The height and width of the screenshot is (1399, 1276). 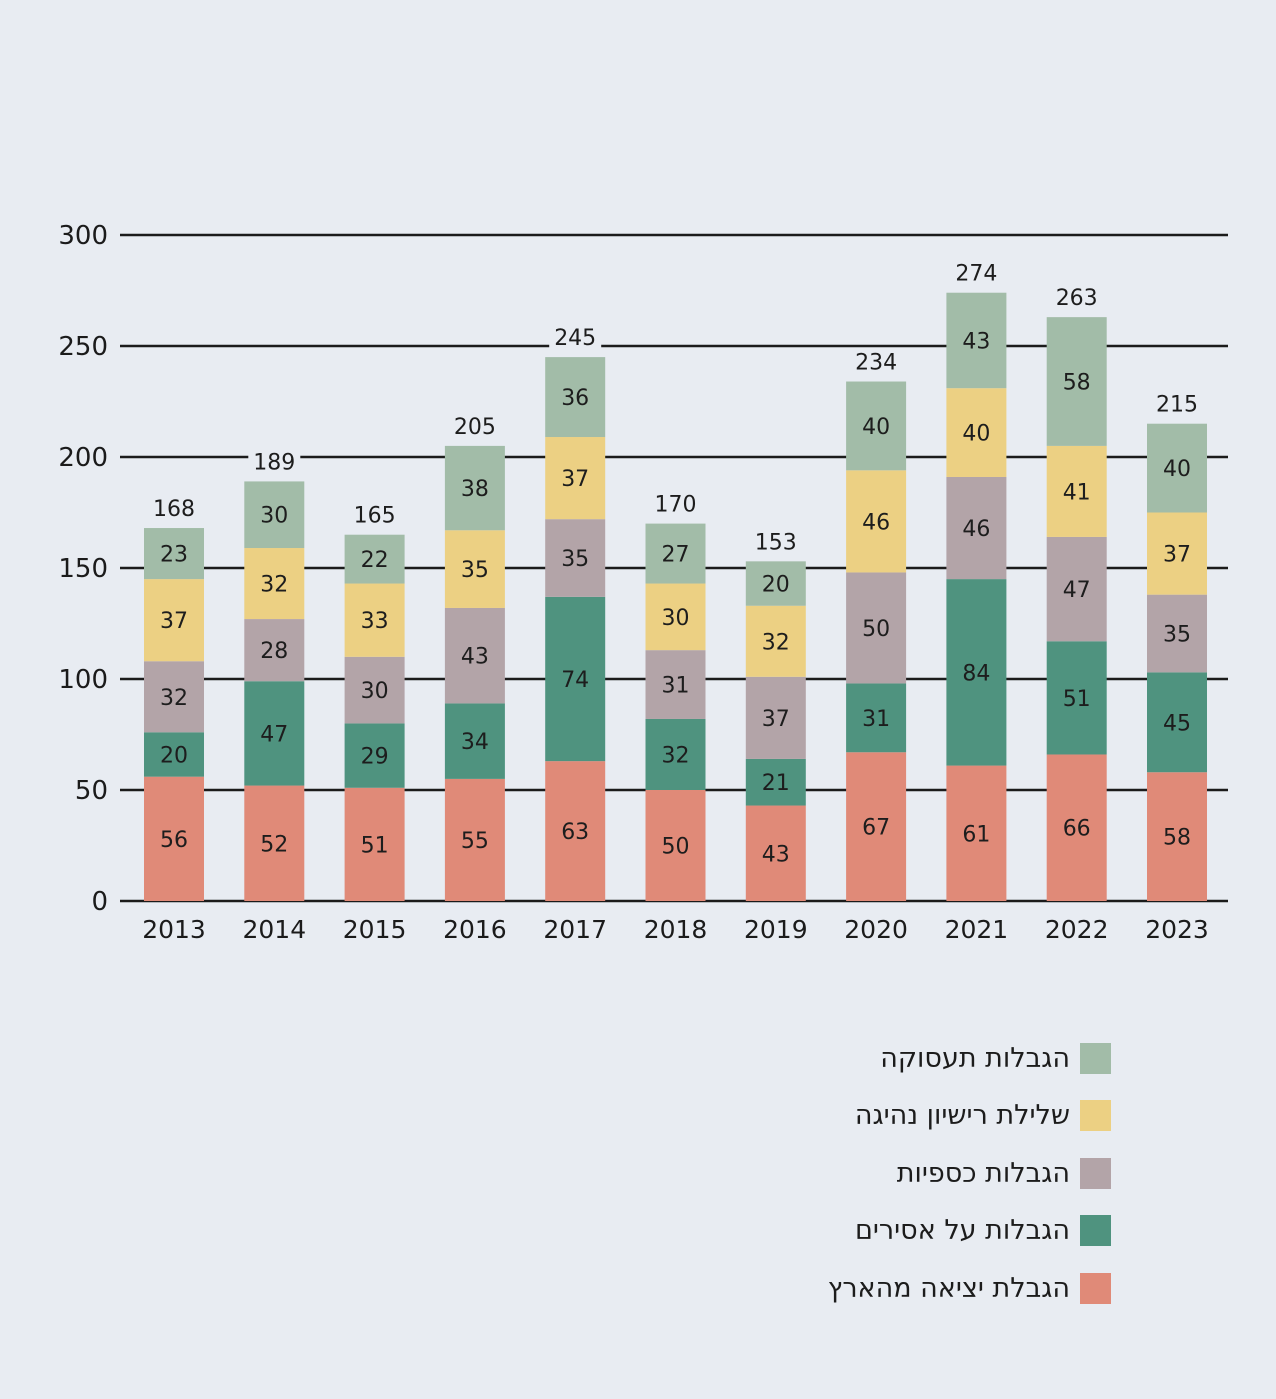 What do you see at coordinates (475, 427) in the screenshot?
I see `total-value-label: 205` at bounding box center [475, 427].